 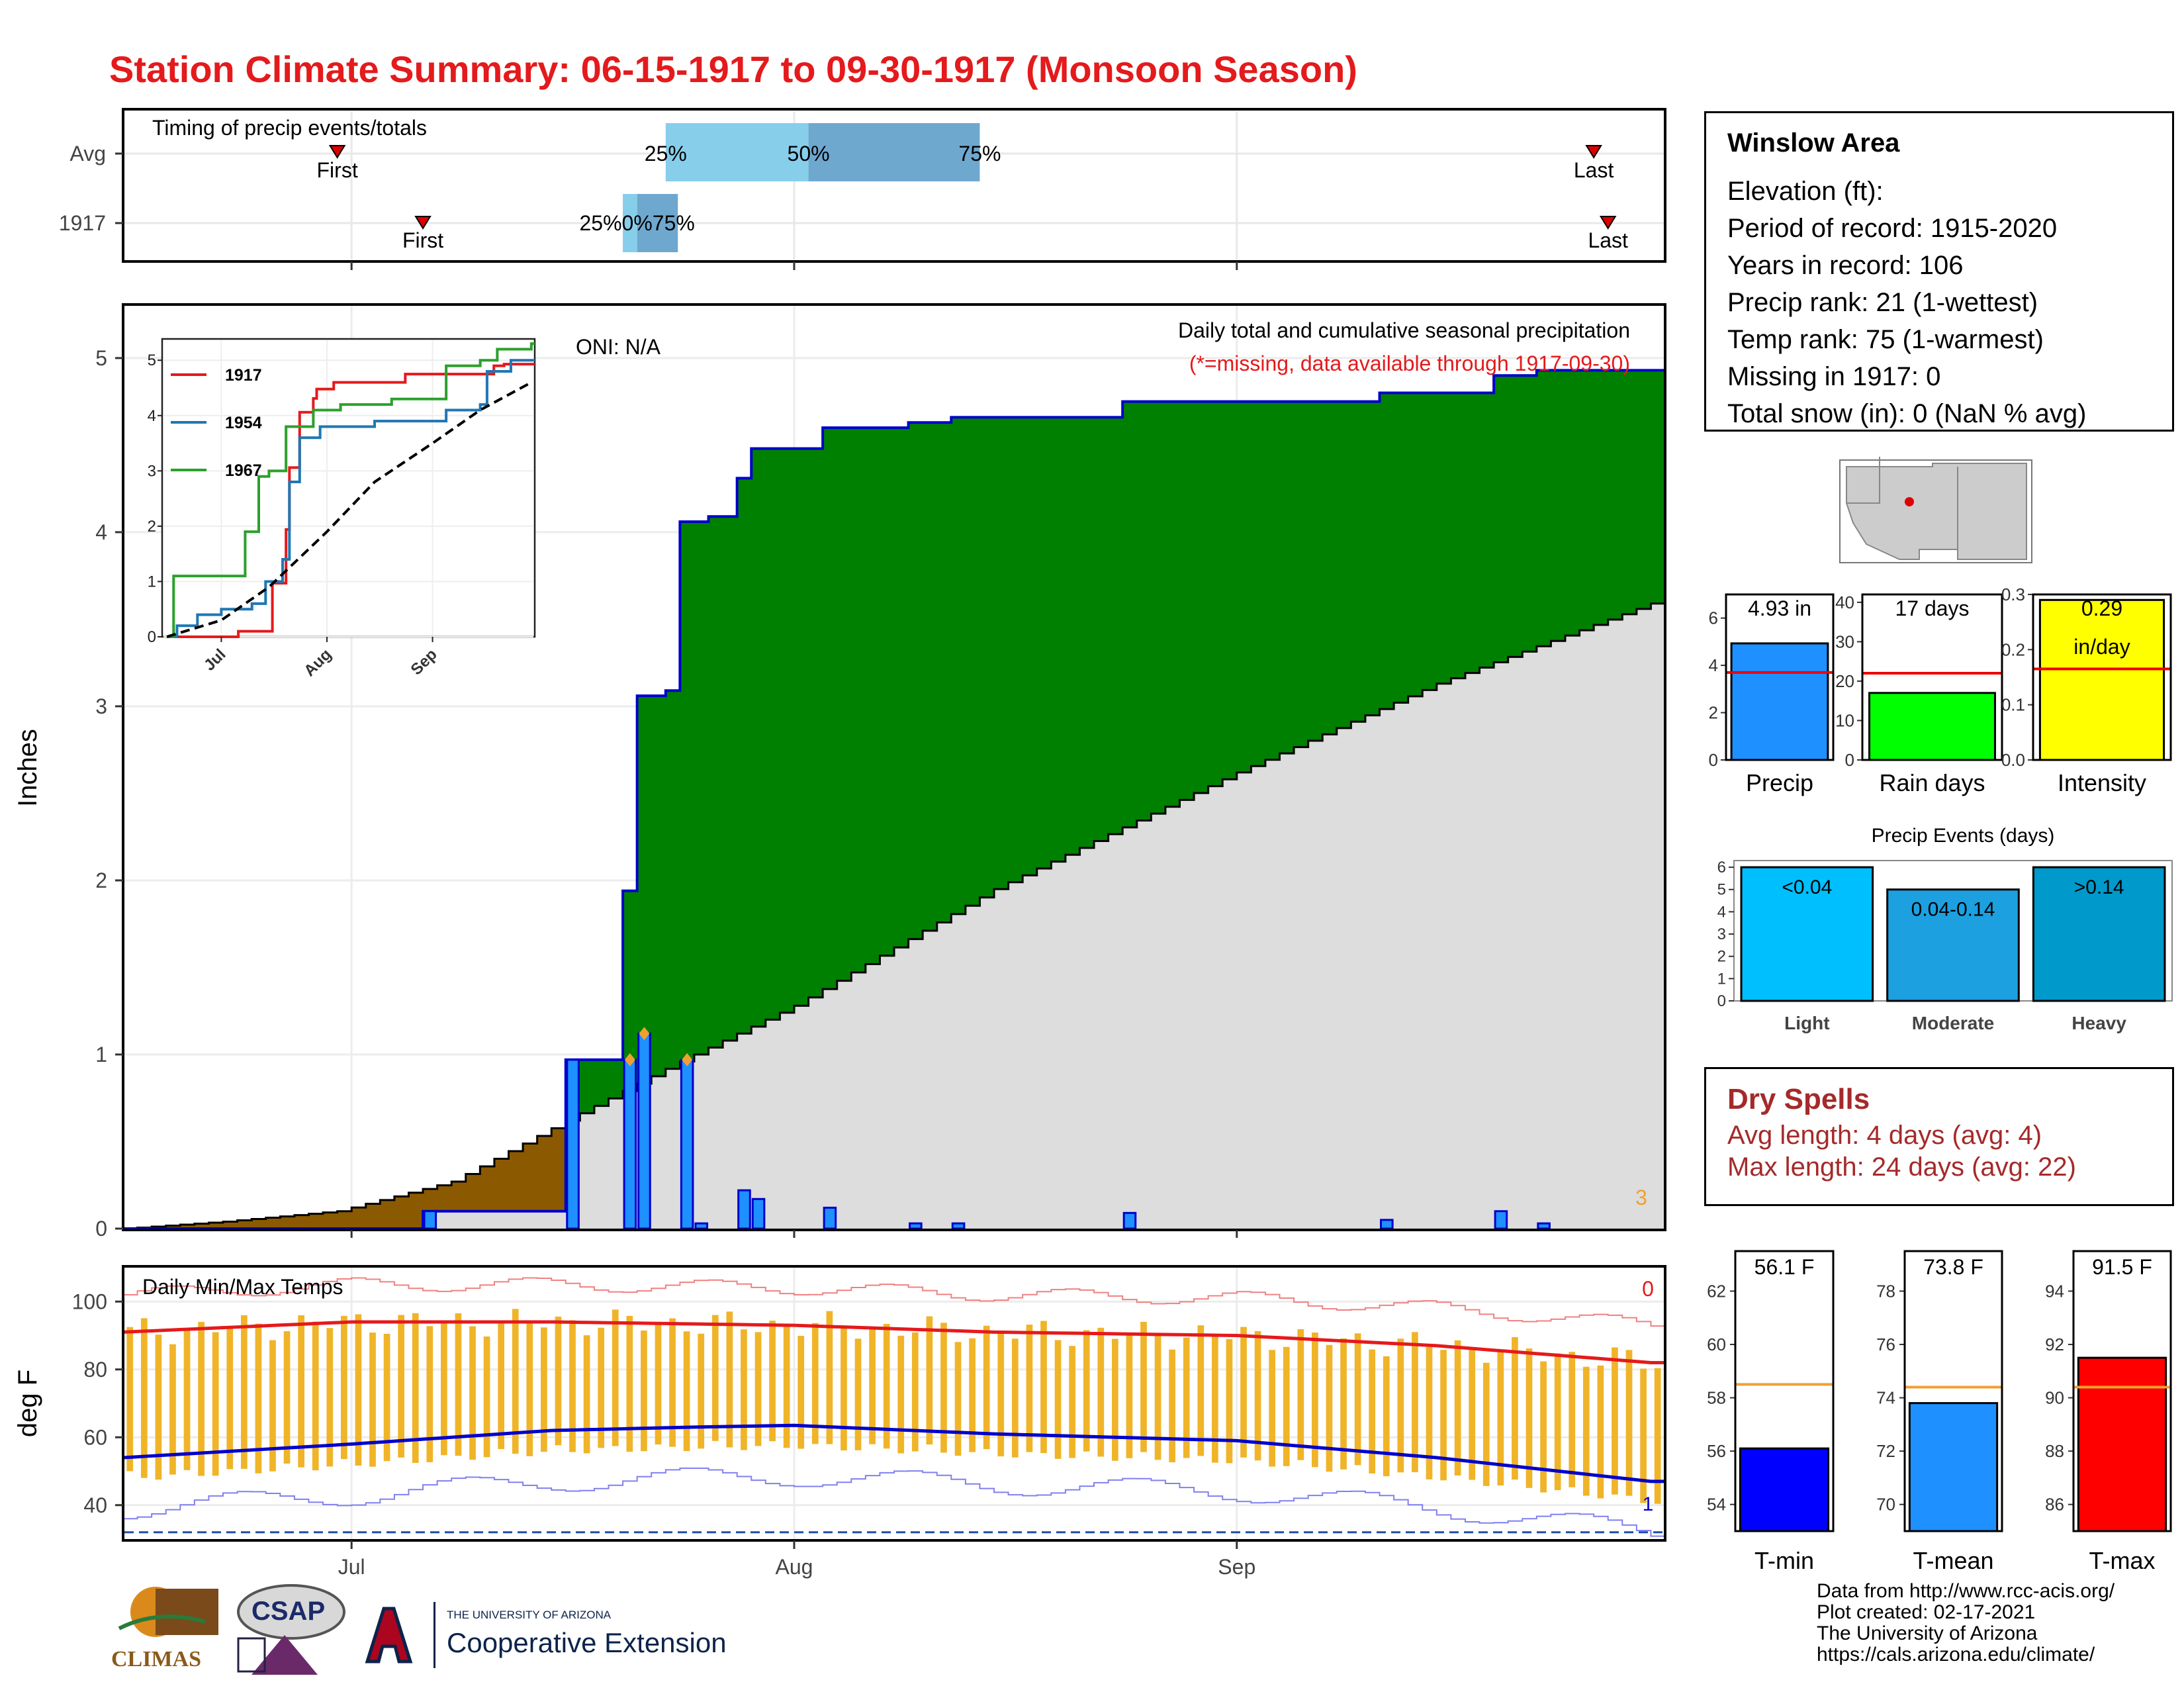 I want to click on x-axis: Jul Aug Sep, so click(x=796, y=1559).